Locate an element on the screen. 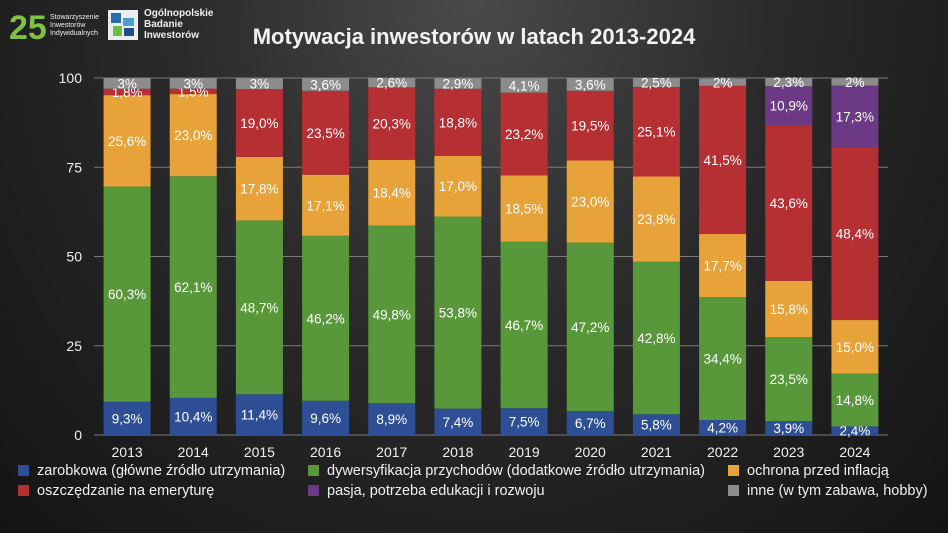 The height and width of the screenshot is (533, 948). data-label: 11,4% is located at coordinates (259, 415).